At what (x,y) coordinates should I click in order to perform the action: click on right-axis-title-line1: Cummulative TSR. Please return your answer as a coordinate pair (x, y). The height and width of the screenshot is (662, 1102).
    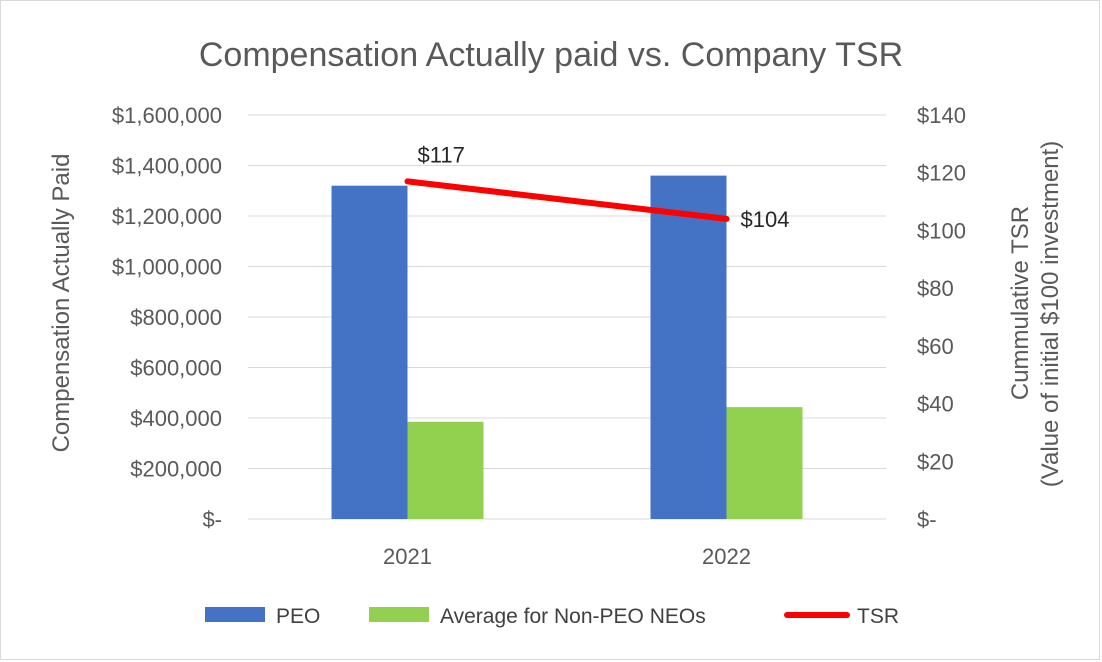
    Looking at the image, I should click on (1020, 303).